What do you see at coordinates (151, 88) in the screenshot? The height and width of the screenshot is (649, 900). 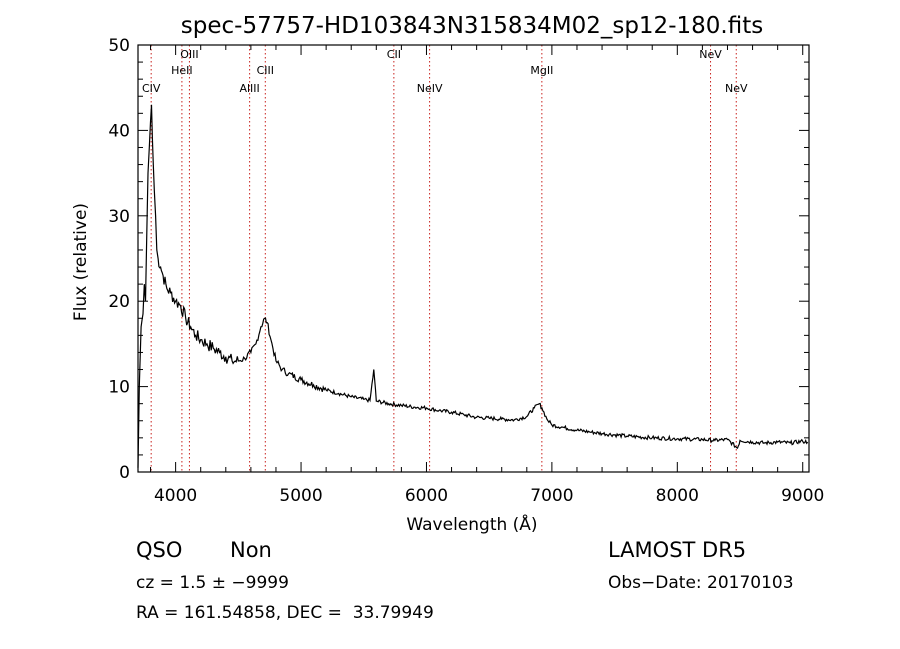 I see `line-label-civ: CIV` at bounding box center [151, 88].